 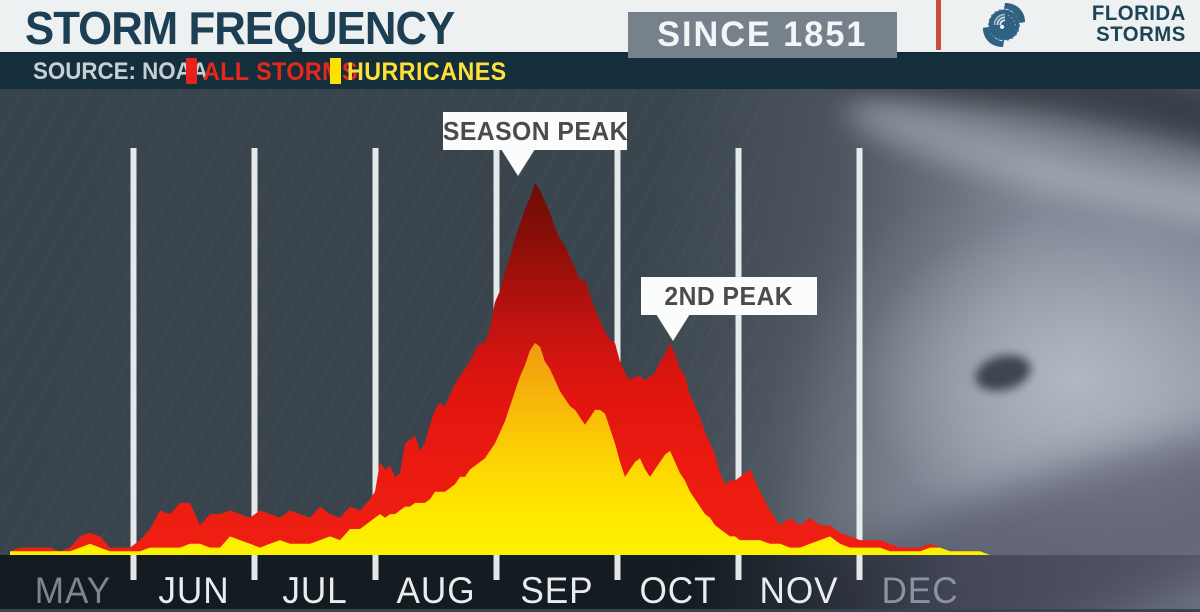 What do you see at coordinates (1003, 373) in the screenshot?
I see `hurricane-eye` at bounding box center [1003, 373].